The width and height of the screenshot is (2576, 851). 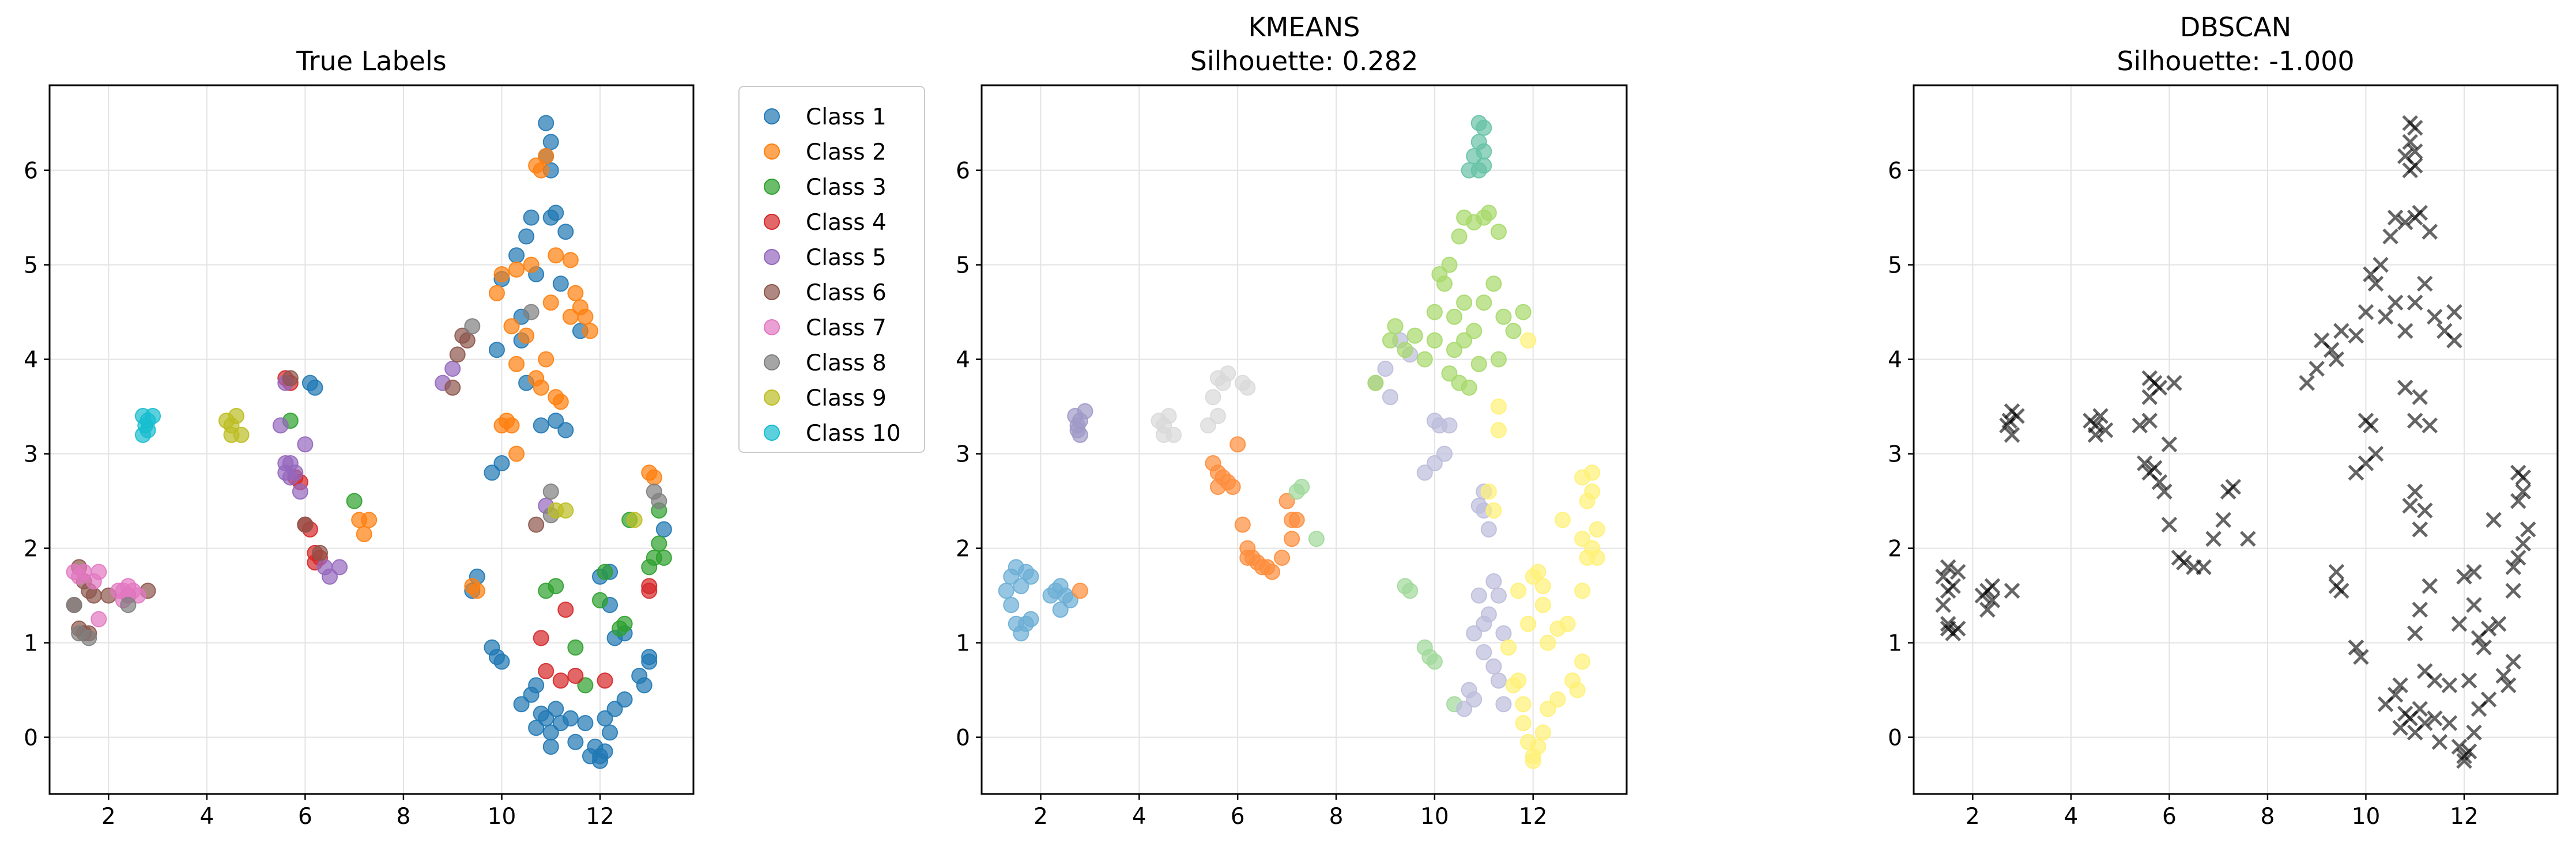 I want to click on x-tick-label: 2, so click(x=1973, y=817).